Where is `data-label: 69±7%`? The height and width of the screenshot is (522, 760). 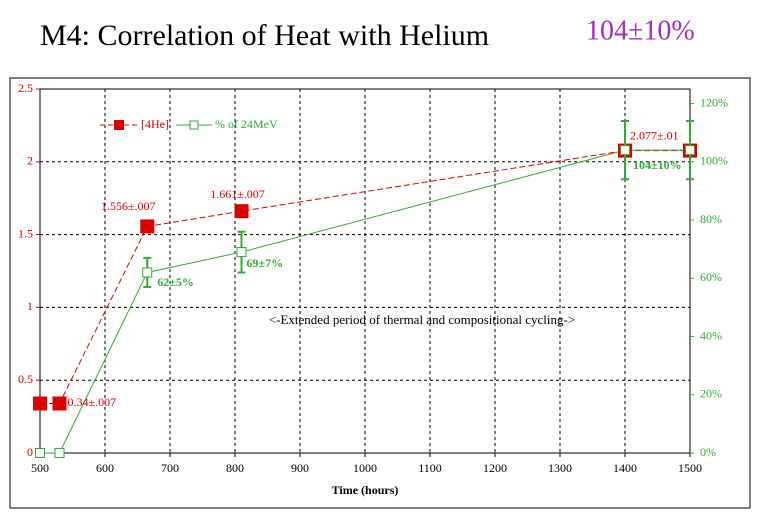
data-label: 69±7% is located at coordinates (265, 263).